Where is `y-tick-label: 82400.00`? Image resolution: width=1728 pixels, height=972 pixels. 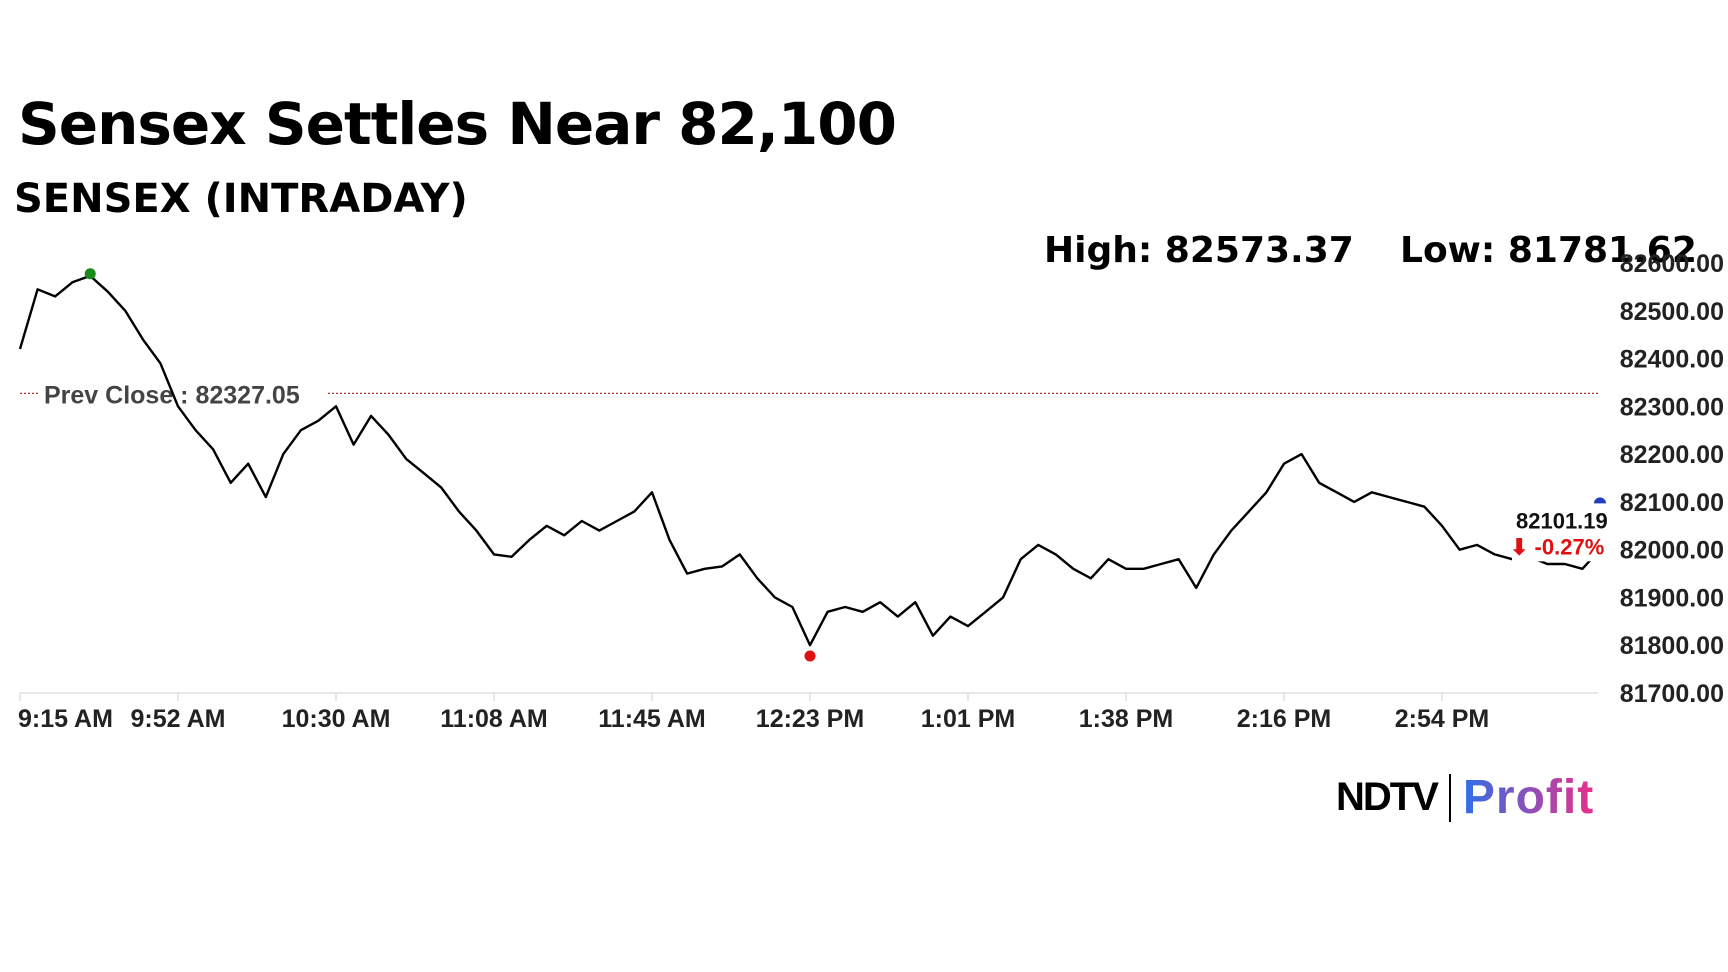
y-tick-label: 82400.00 is located at coordinates (1672, 360).